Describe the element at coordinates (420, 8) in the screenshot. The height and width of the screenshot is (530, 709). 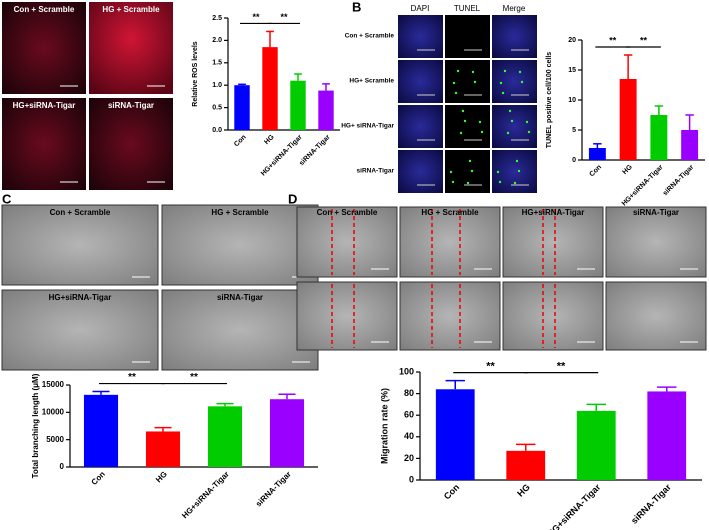
I see `column-header: DAPI` at that location.